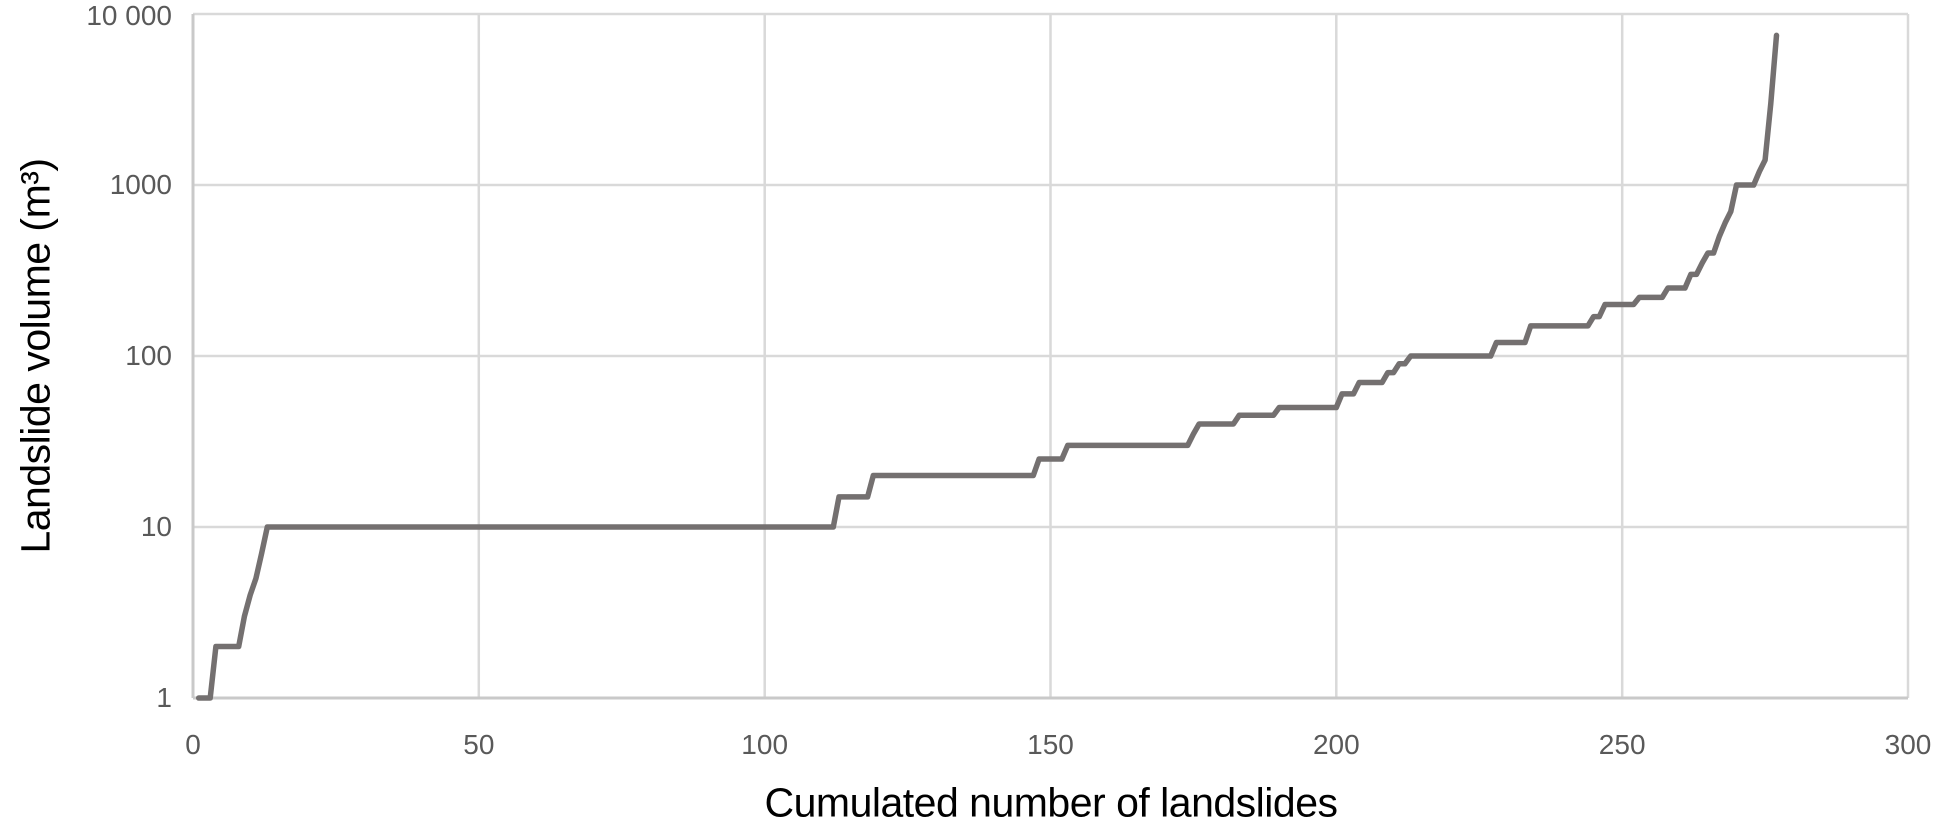 The image size is (1937, 831). Describe the element at coordinates (1908, 744) in the screenshot. I see `x-tick-label: 300` at that location.